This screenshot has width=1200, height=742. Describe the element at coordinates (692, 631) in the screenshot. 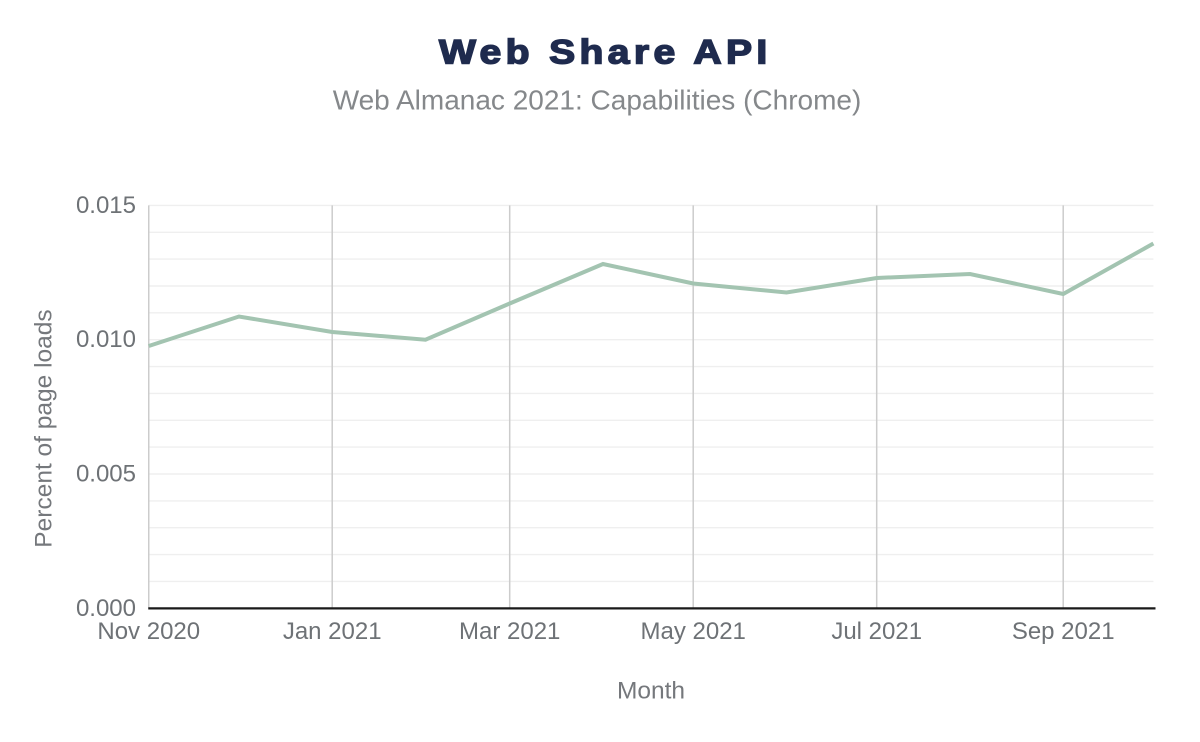

I see `svg-text: May 2021` at that location.